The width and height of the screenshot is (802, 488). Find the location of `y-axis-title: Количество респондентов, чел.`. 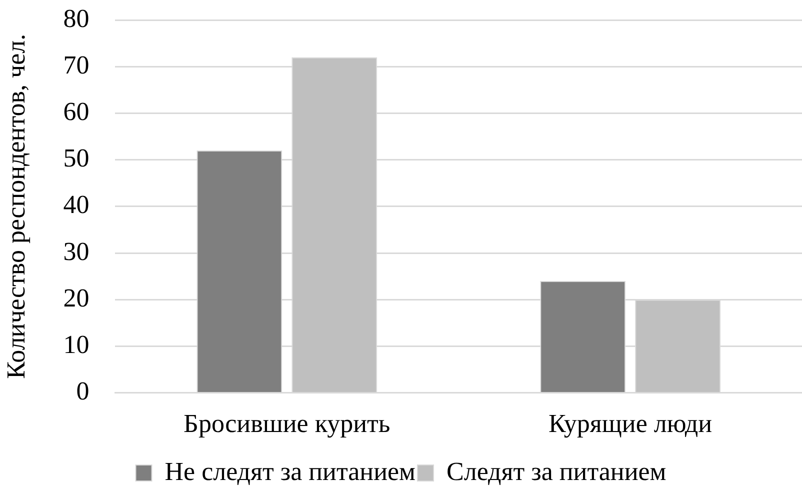

y-axis-title: Количество респондентов, чел. is located at coordinates (15, 206).